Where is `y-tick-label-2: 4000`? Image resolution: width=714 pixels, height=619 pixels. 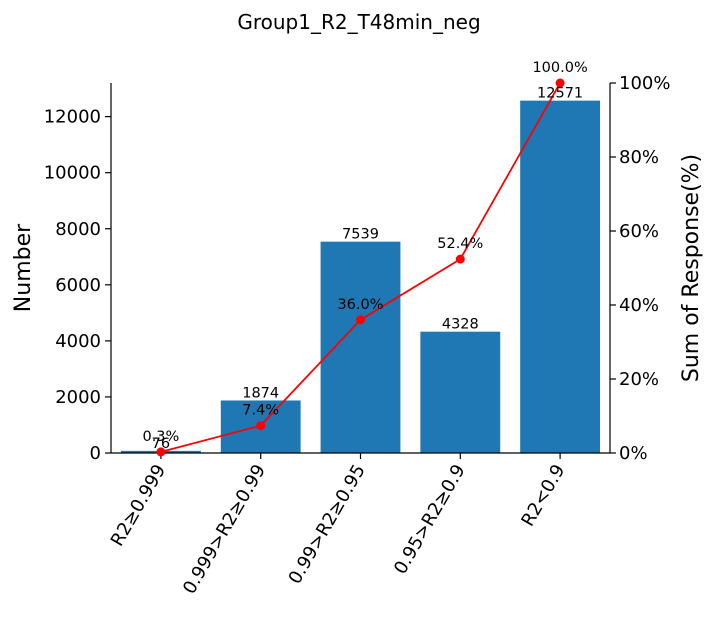
y-tick-label-2: 4000 is located at coordinates (78, 341).